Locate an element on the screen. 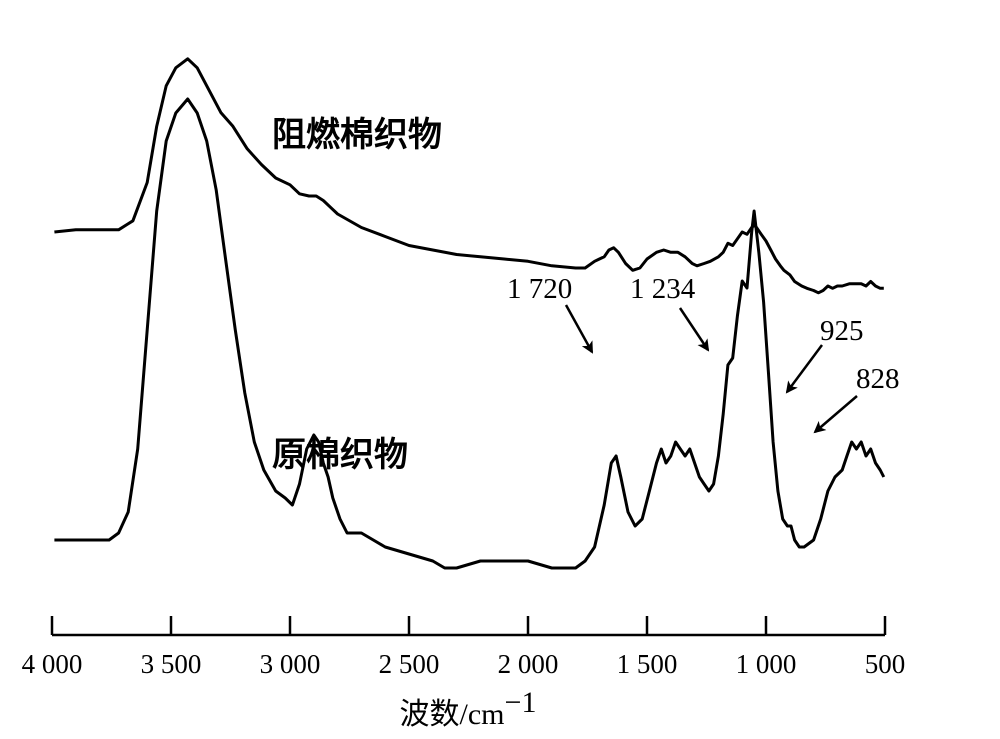 This screenshot has height=739, width=1000. series-label-raw-cotton: 原棉织物 is located at coordinates (340, 455).